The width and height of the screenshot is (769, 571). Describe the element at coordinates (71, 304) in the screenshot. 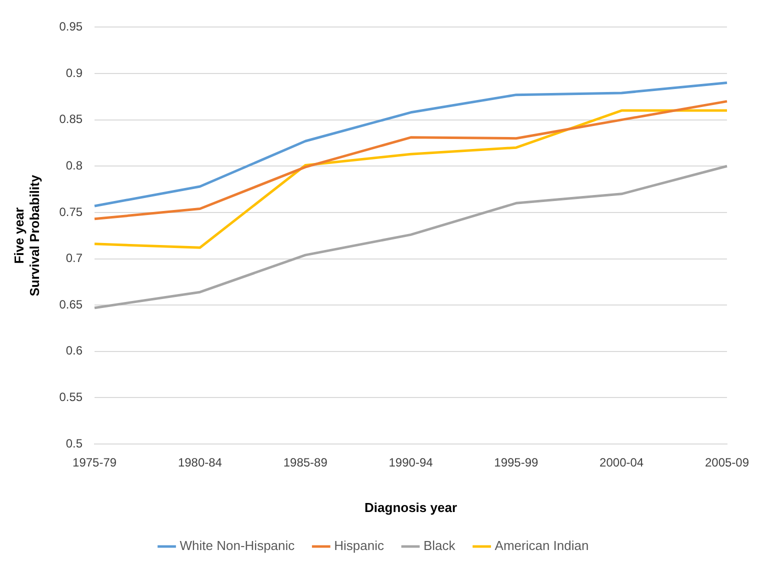

I see `y-tick-label: 0.65` at that location.